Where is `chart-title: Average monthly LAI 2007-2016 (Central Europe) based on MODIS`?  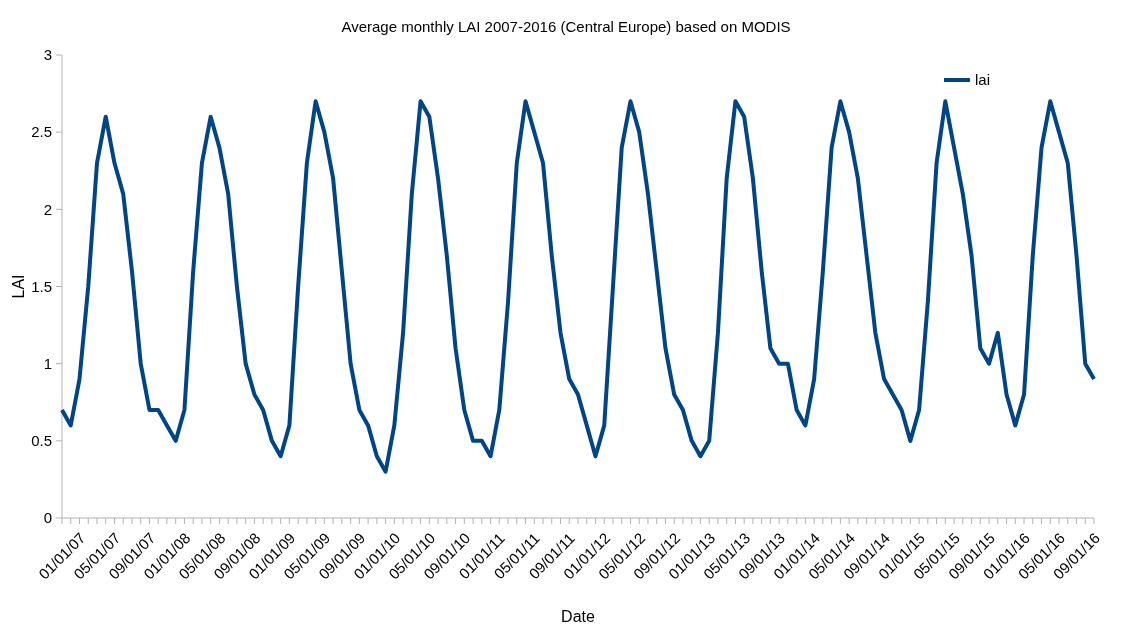
chart-title: Average monthly LAI 2007-2016 (Central Europe) based on MODIS is located at coordinates (566, 26).